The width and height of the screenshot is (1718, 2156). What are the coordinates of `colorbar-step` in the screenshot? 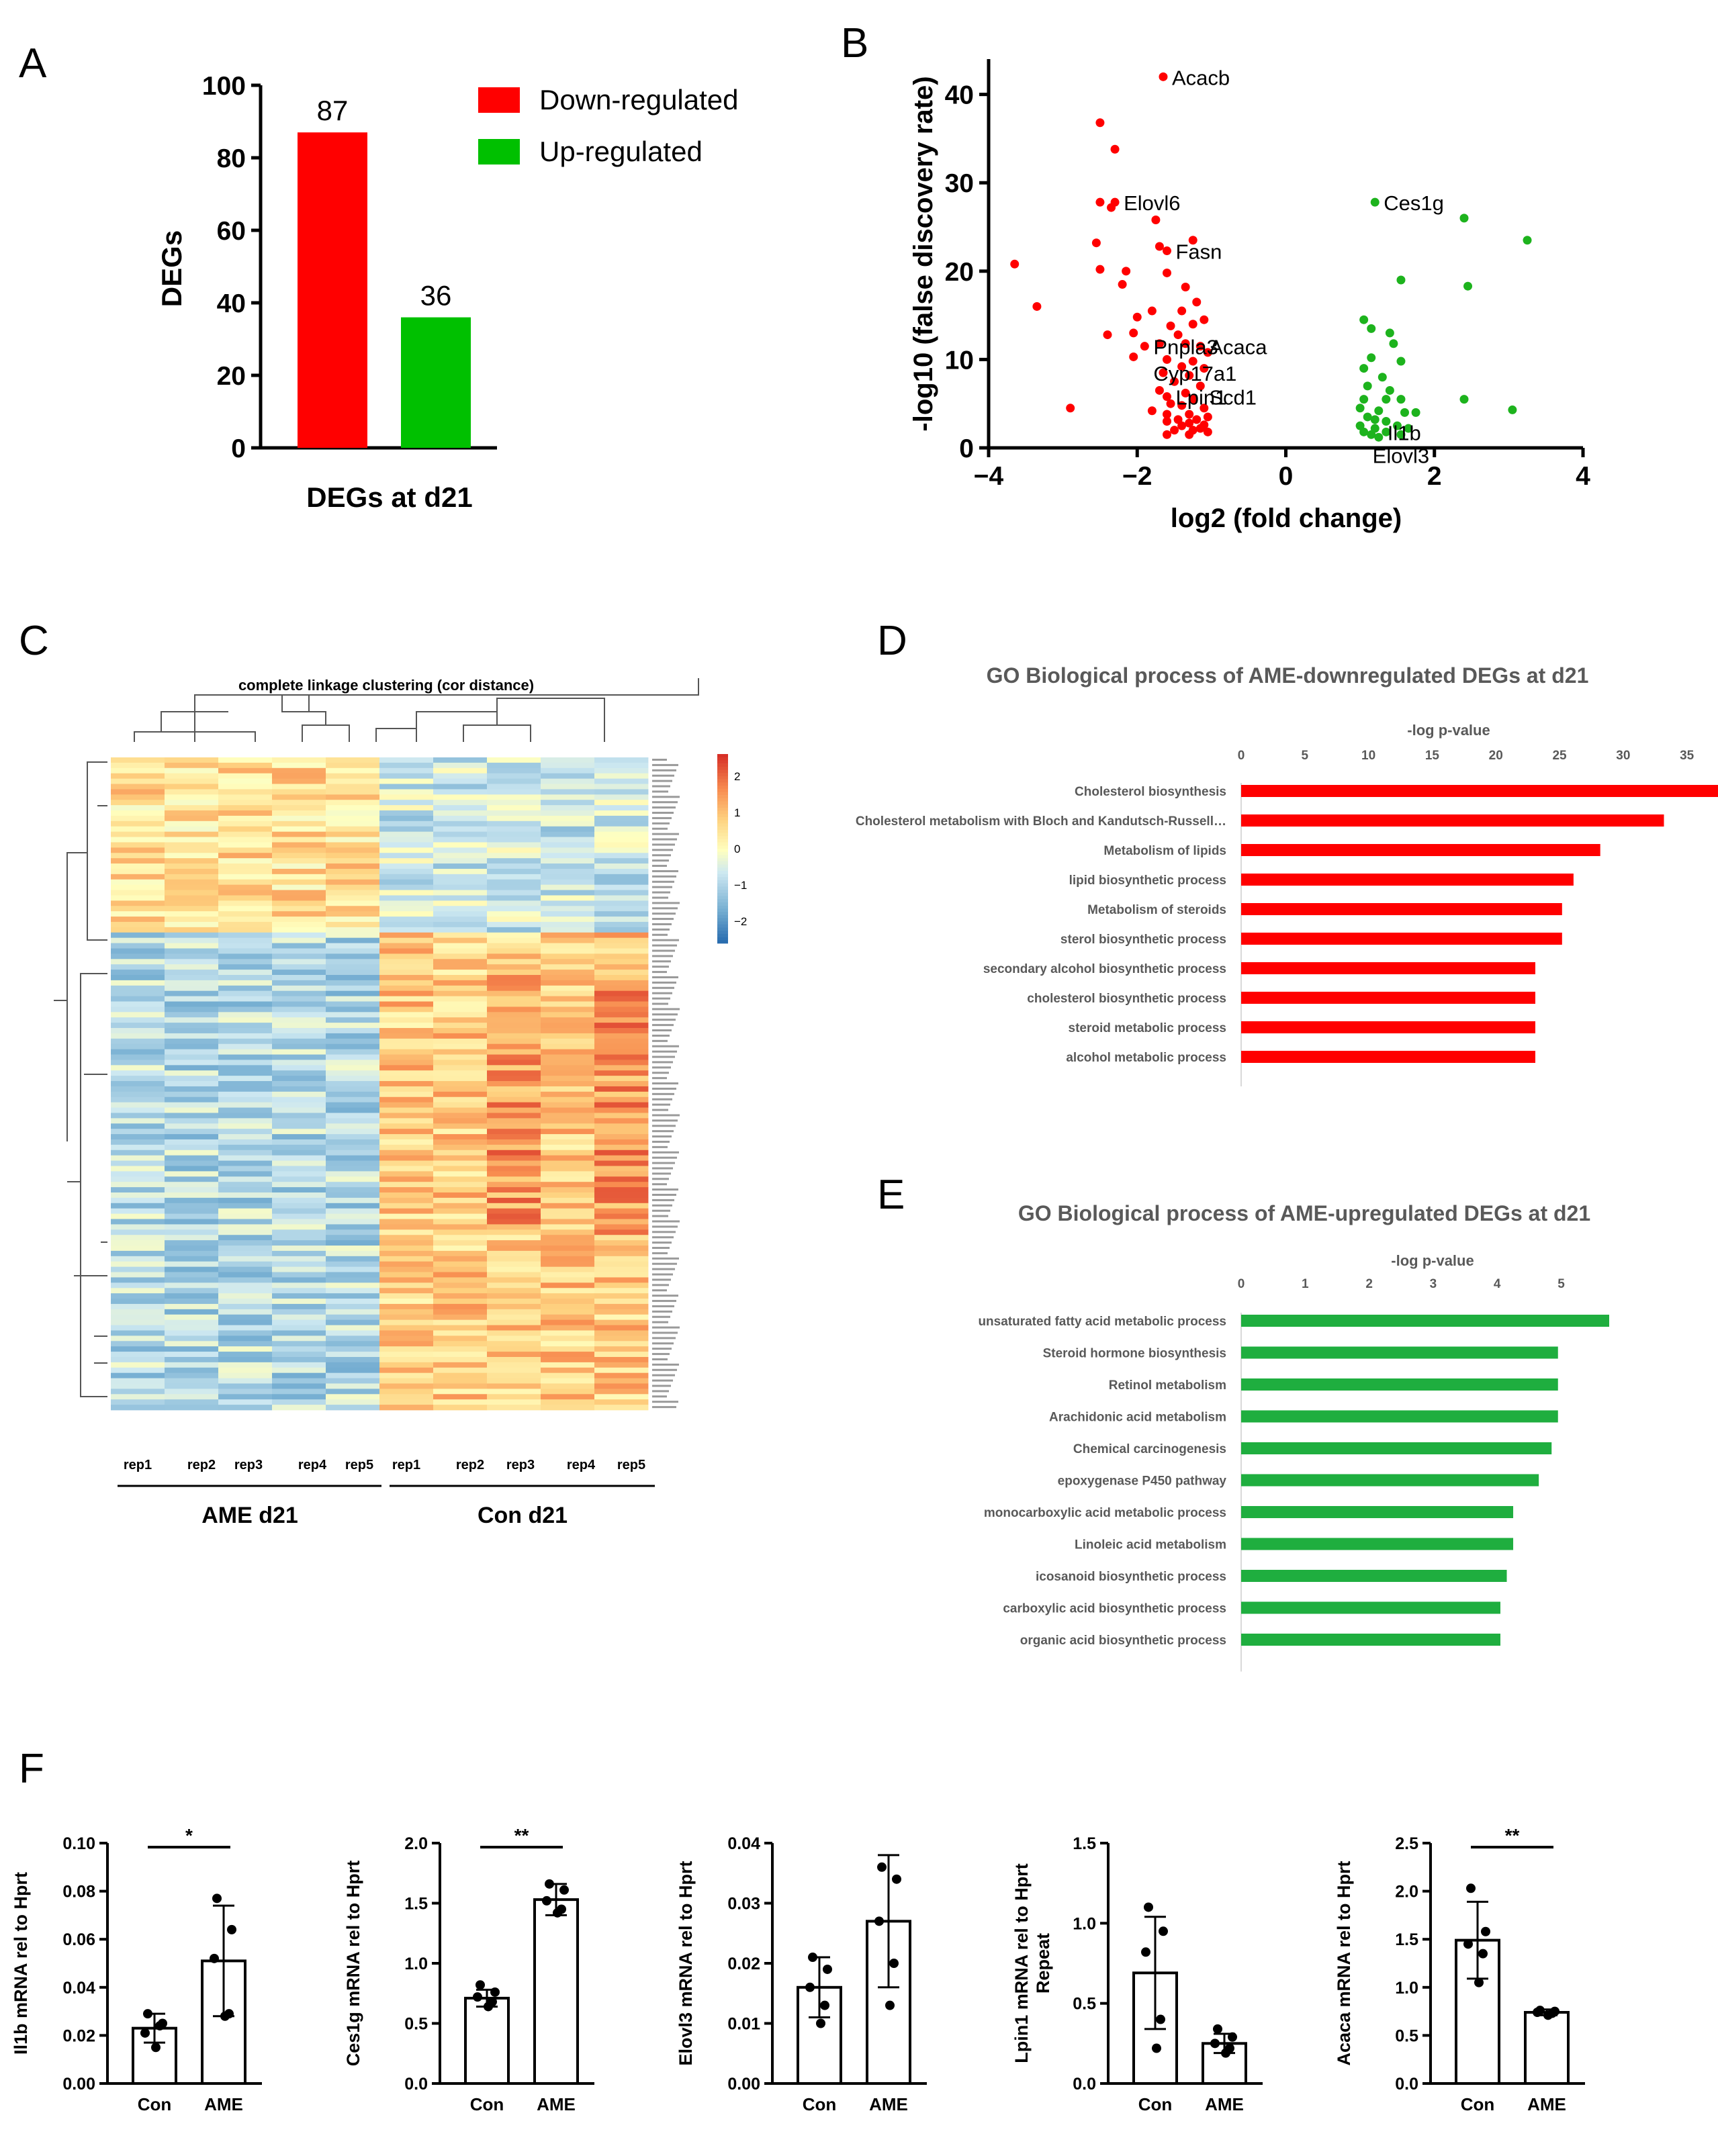 It's located at (722, 894).